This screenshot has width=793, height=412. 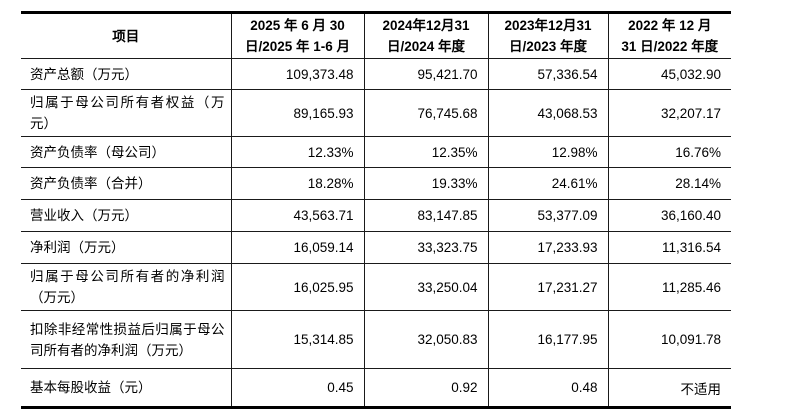 What do you see at coordinates (547, 247) in the screenshot?
I see `value-cell: 17,233.93` at bounding box center [547, 247].